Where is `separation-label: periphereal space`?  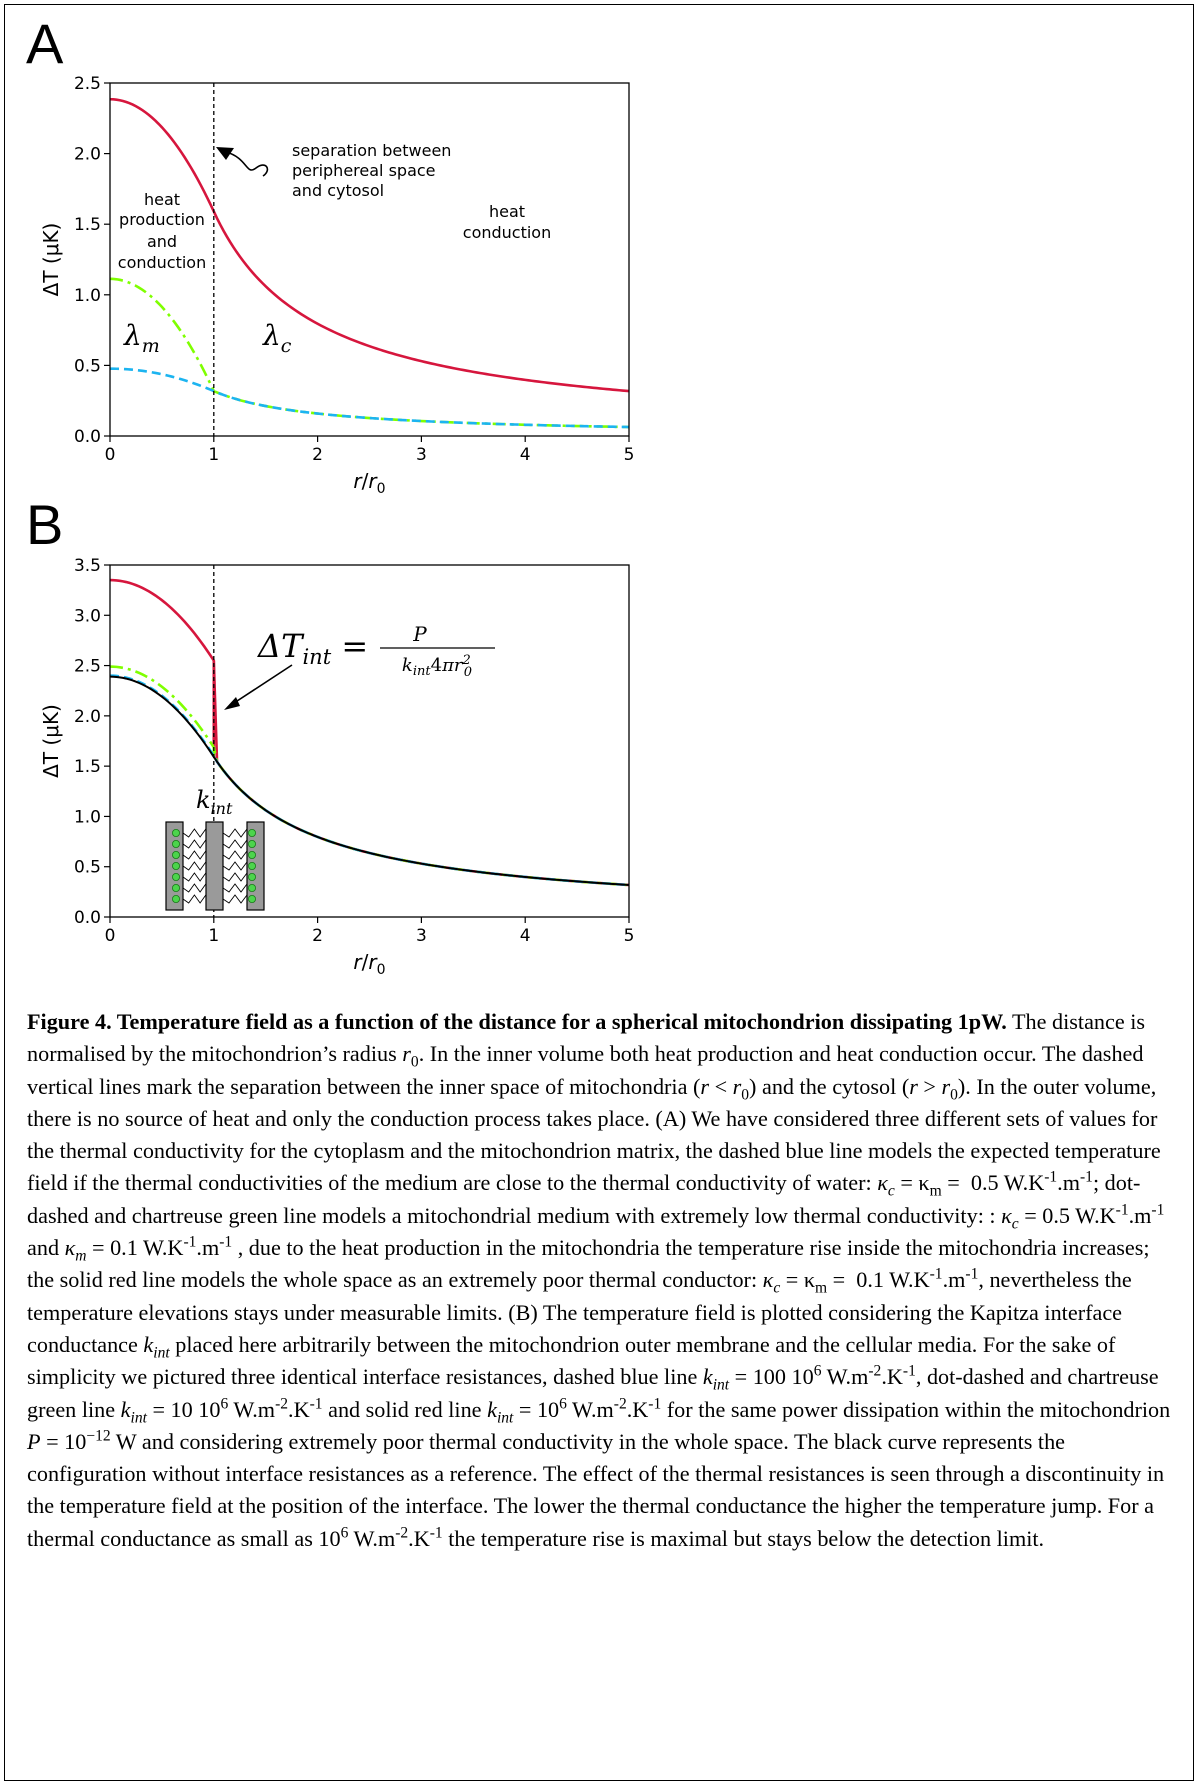
separation-label: periphereal space is located at coordinates (364, 170).